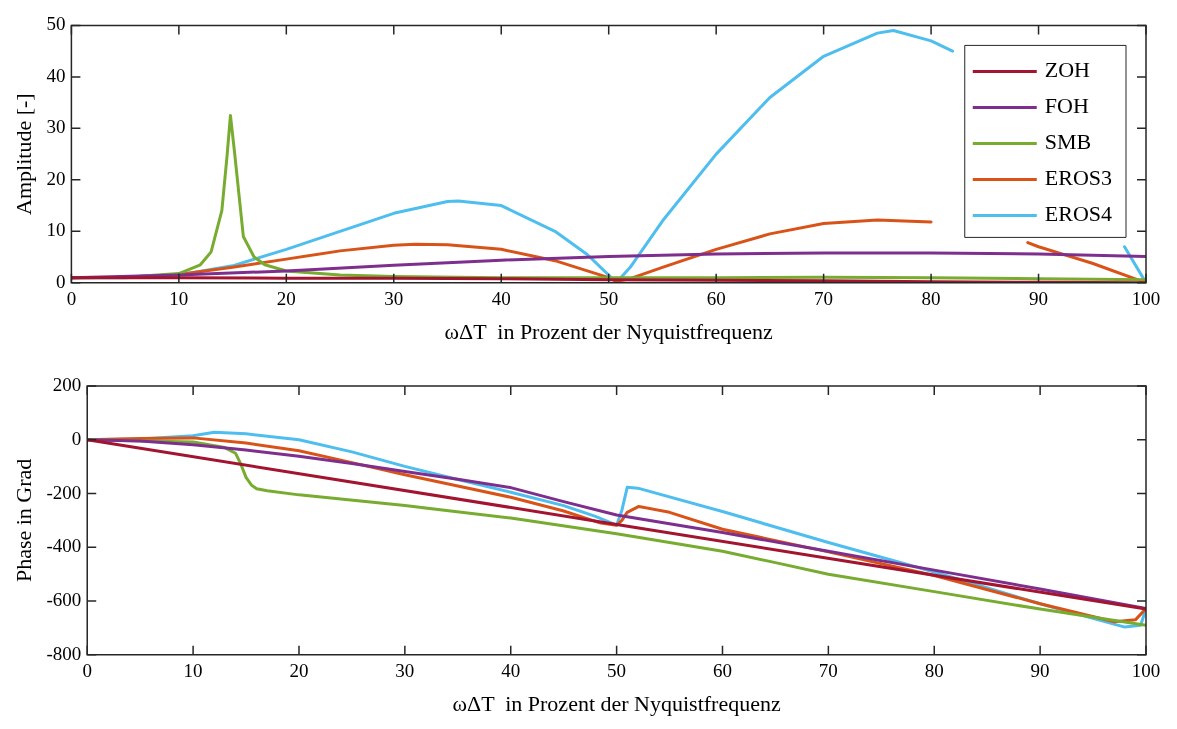  What do you see at coordinates (56, 178) in the screenshot?
I see `y-tick-label: 20` at bounding box center [56, 178].